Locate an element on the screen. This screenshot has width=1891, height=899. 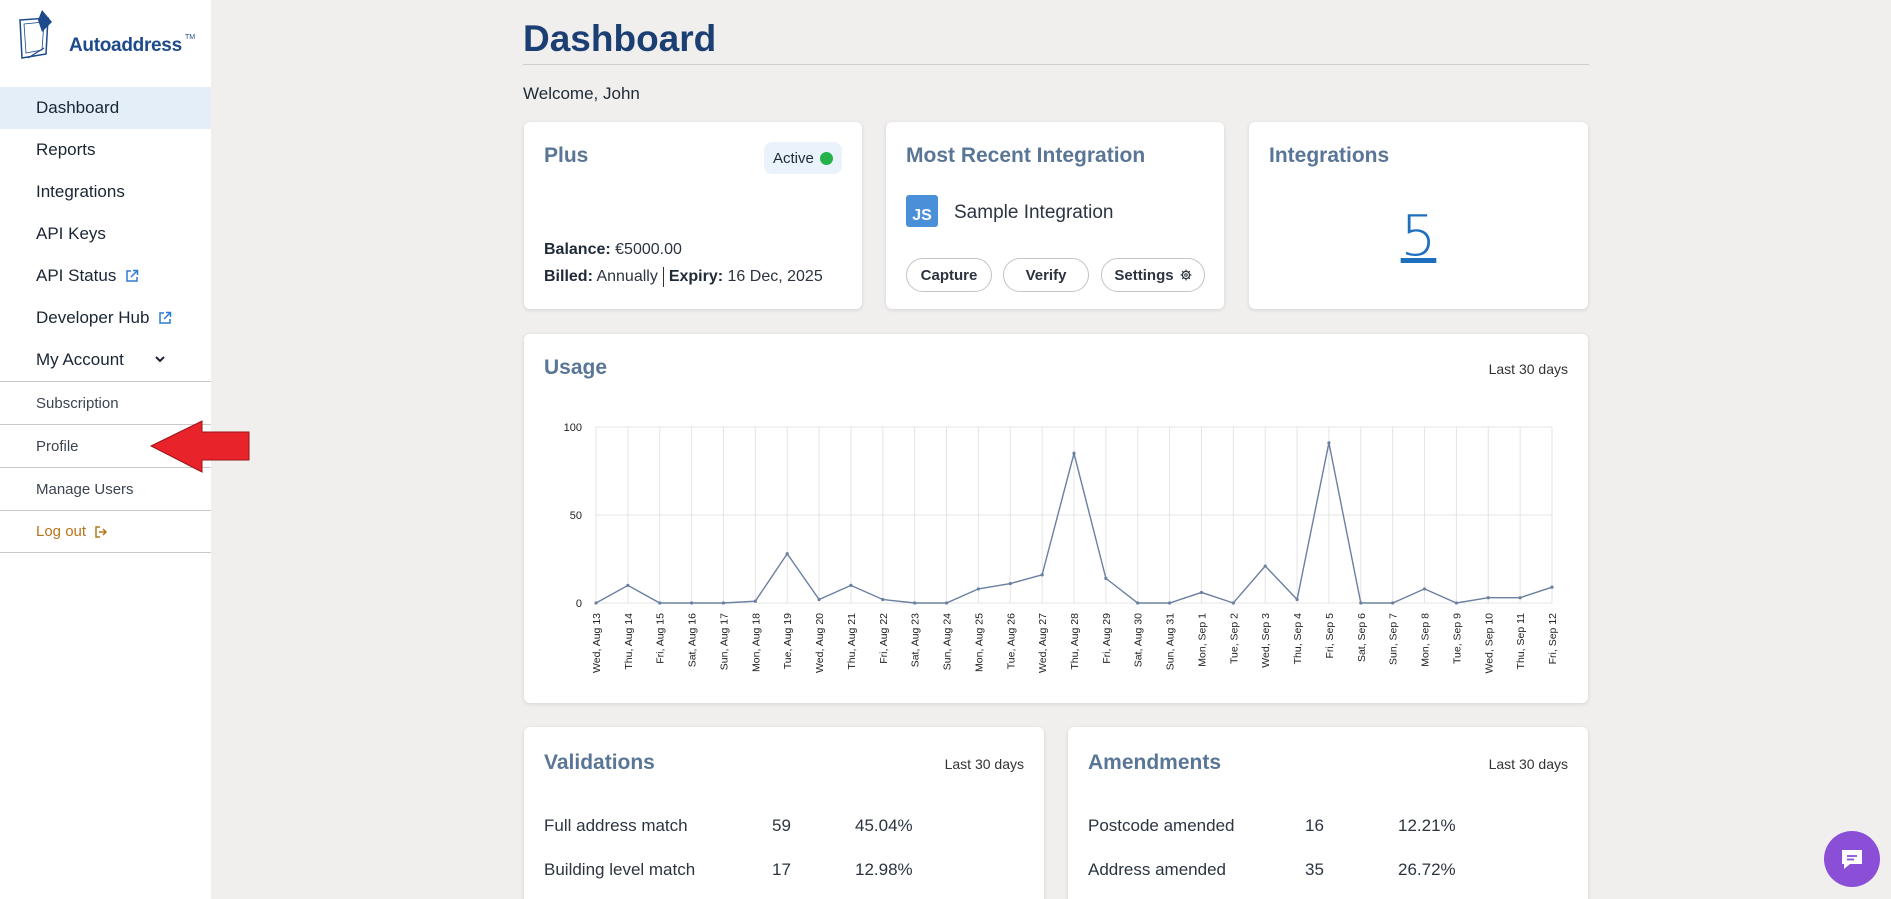
chart-y-tick-label: 0 is located at coordinates (579, 604).